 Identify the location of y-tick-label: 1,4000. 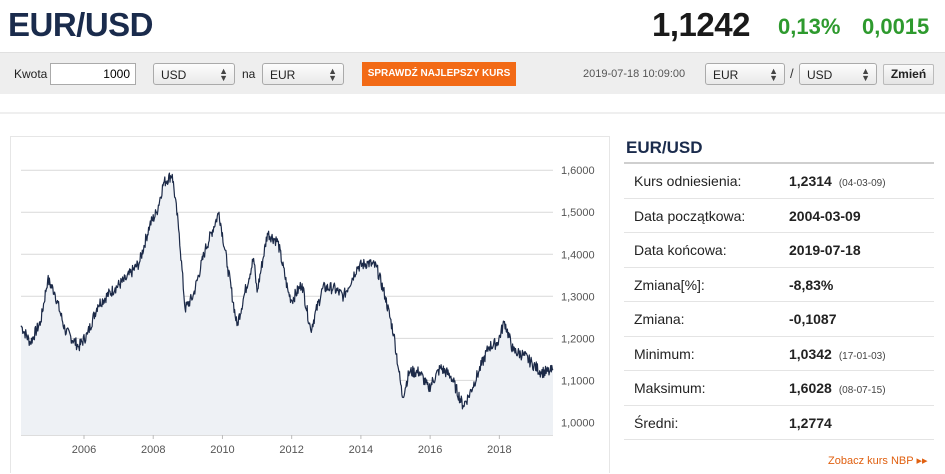
(578, 255).